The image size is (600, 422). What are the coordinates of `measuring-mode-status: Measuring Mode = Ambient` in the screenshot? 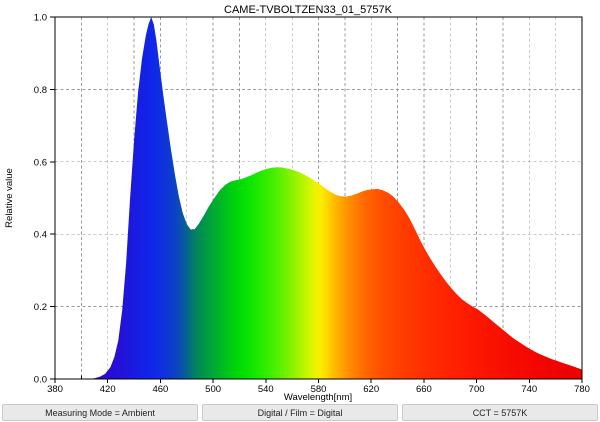 It's located at (100, 412).